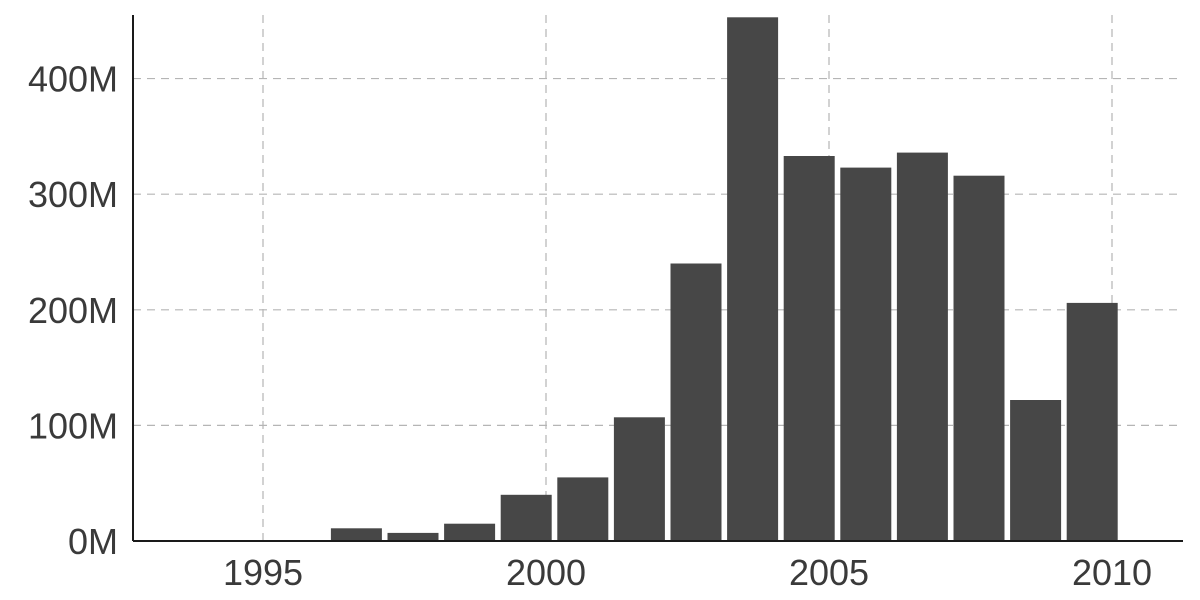 The image size is (1200, 600). I want to click on y-tick-label: 200M, so click(73, 310).